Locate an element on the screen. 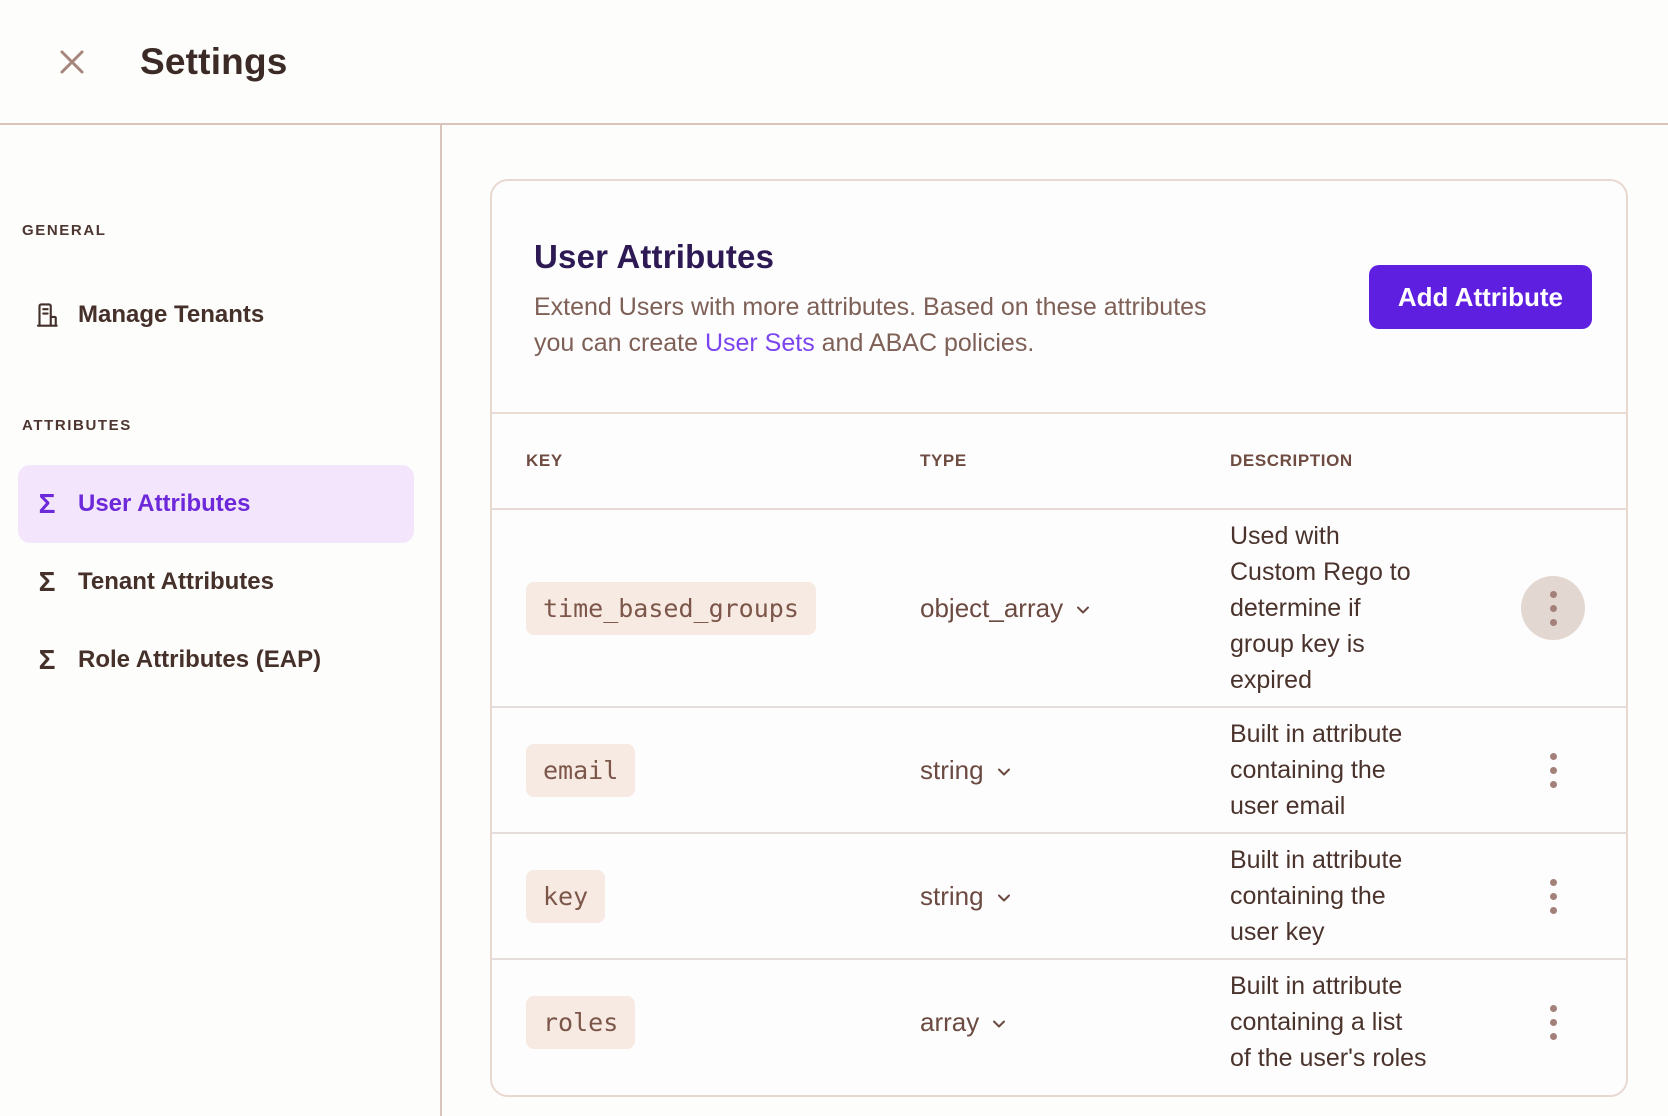  attribute-key-badge: email is located at coordinates (581, 770).